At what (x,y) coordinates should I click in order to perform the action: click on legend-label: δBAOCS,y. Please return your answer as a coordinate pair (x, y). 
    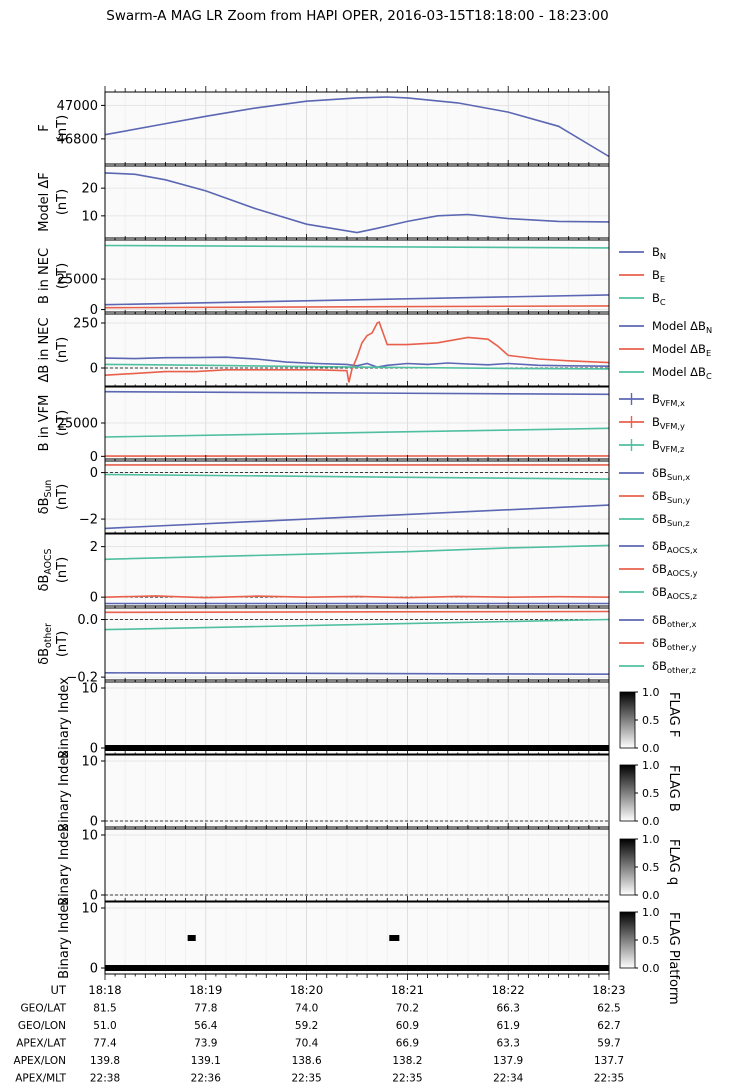
    Looking at the image, I should click on (675, 570).